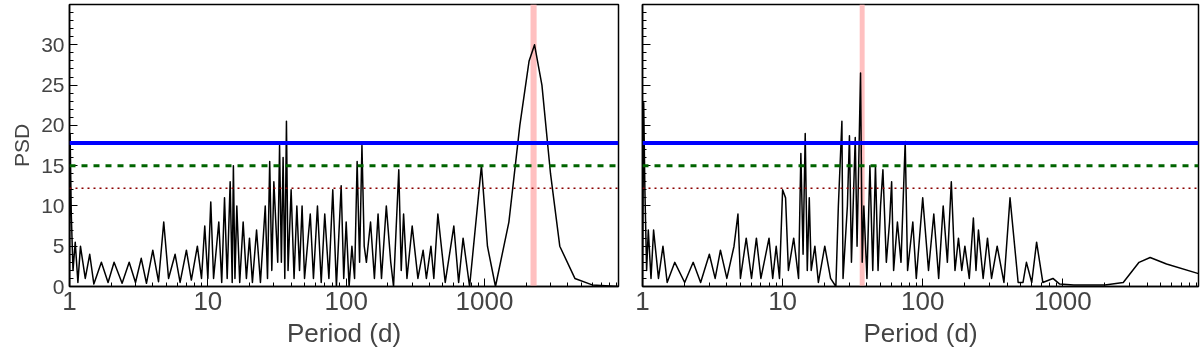 This screenshot has height=353, width=1200. I want to click on y-tick-label: 5, so click(58, 246).